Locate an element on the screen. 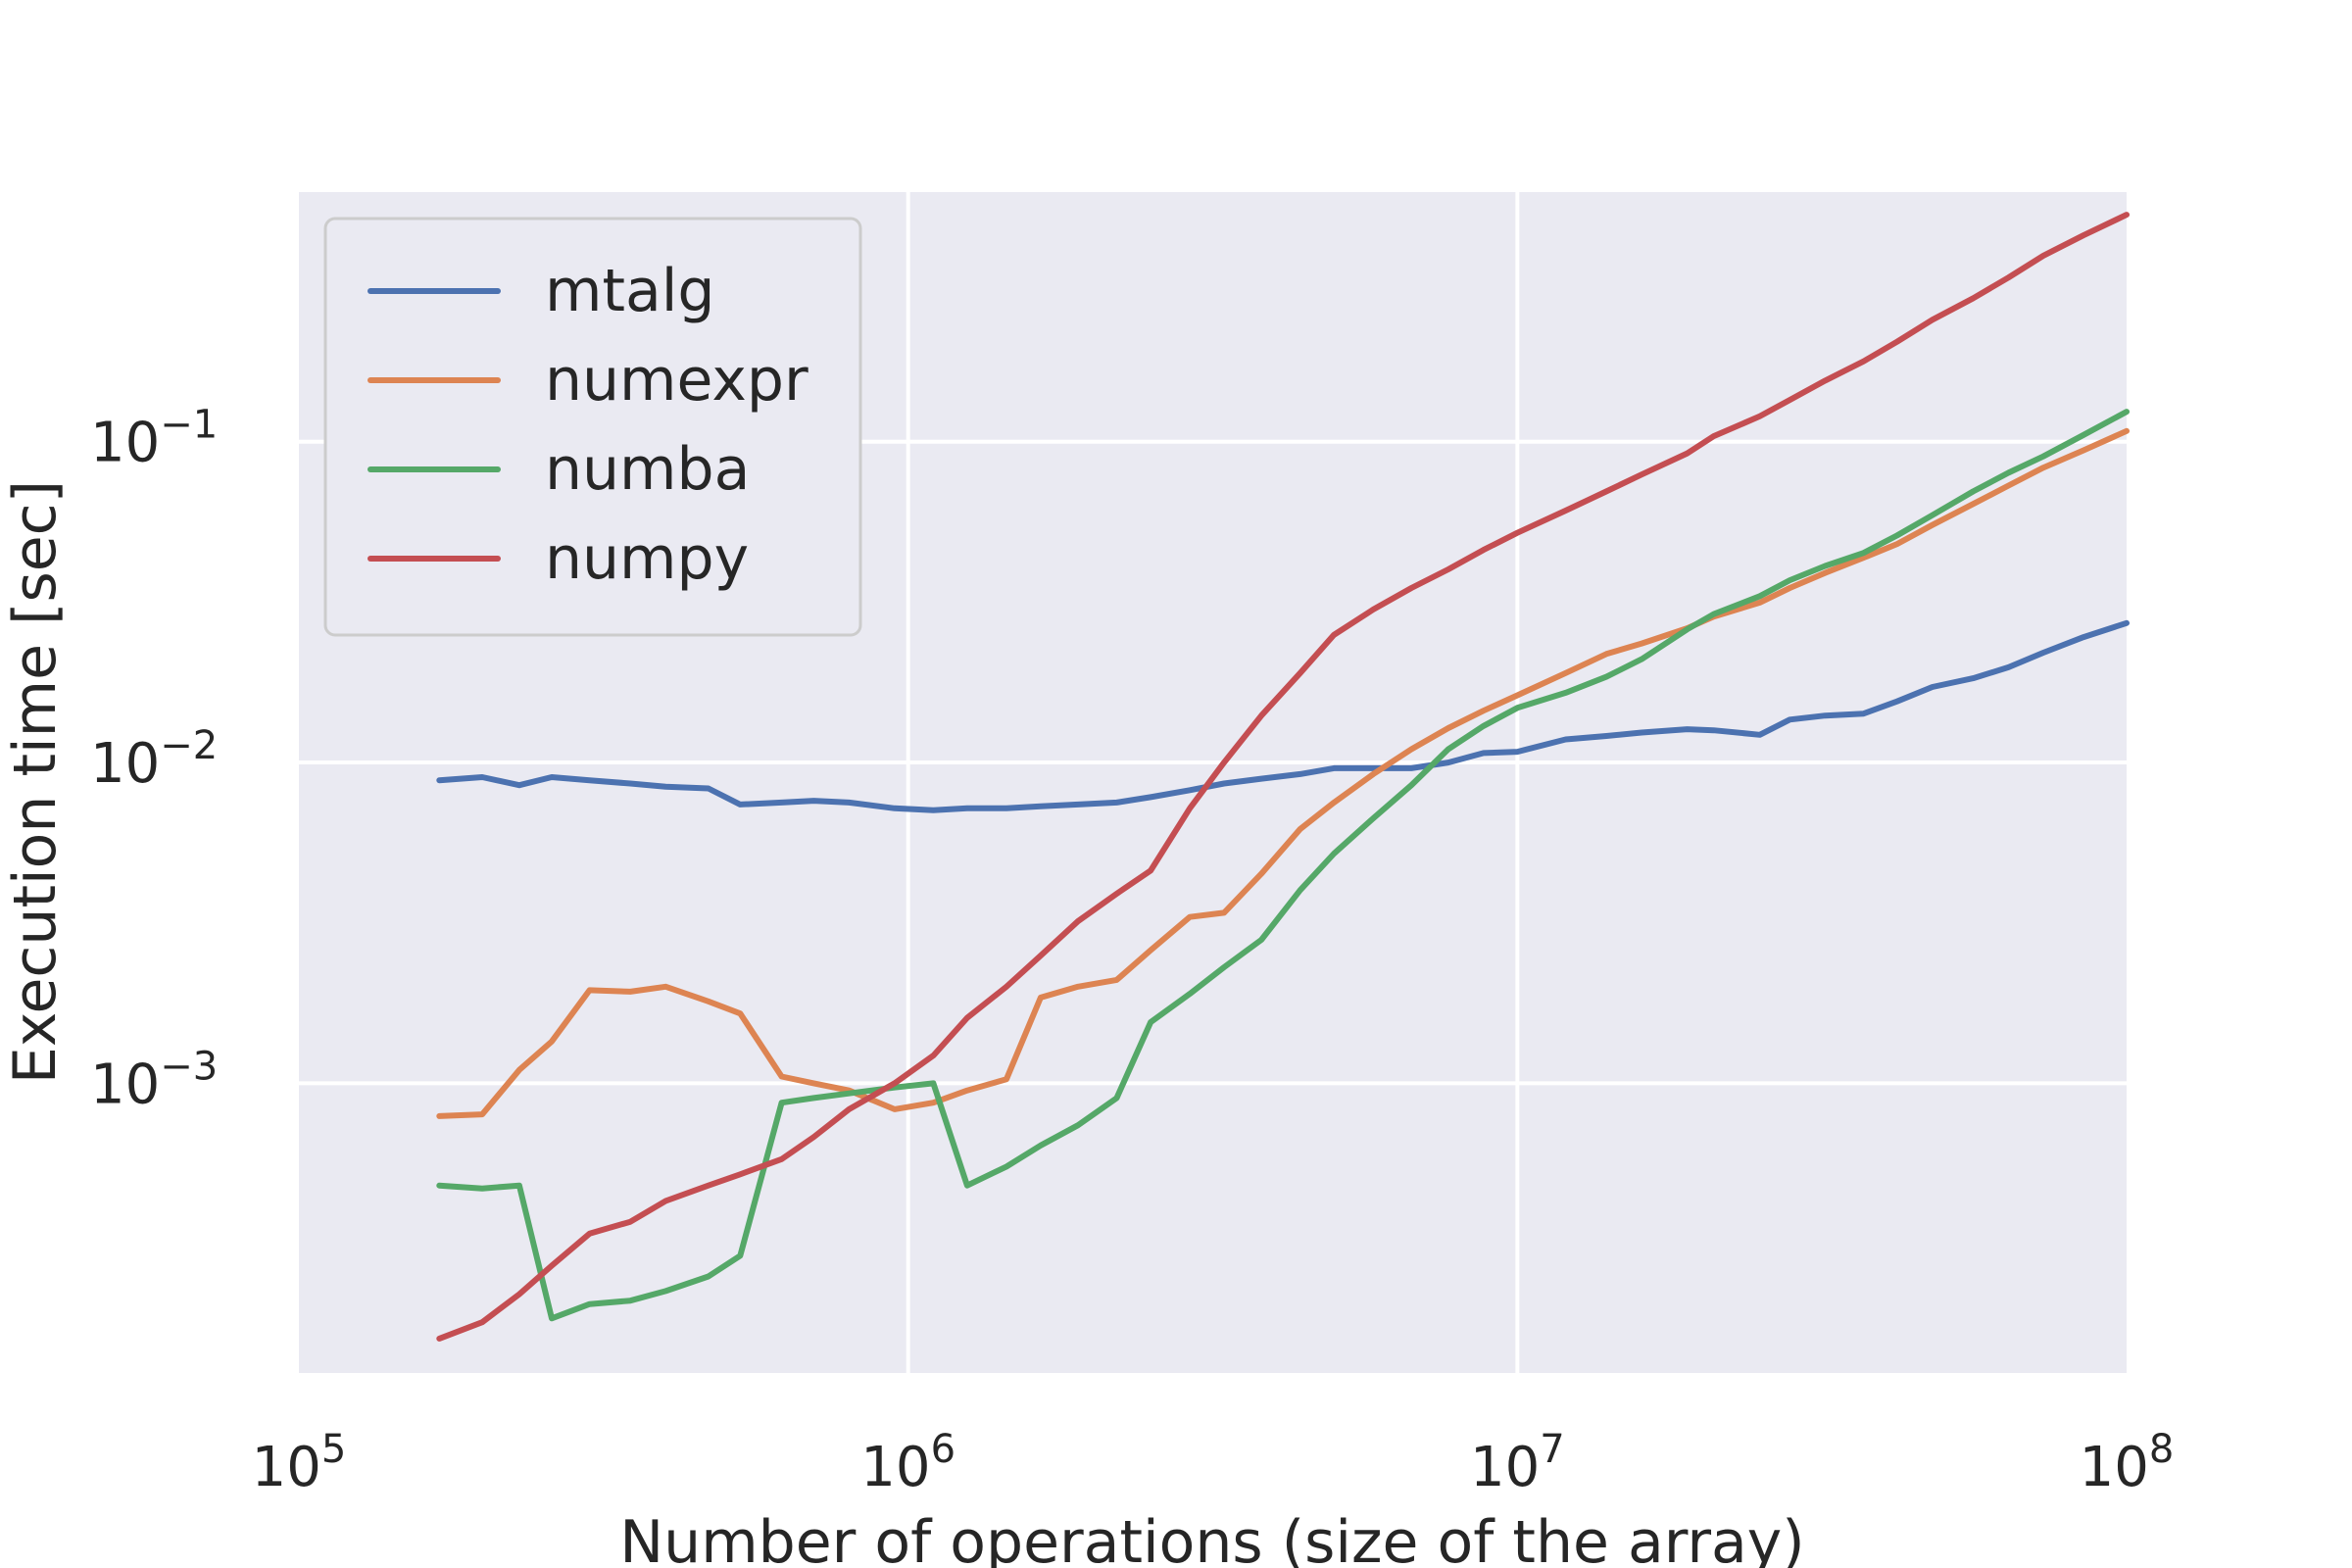  y-tick-label: 10⁻² is located at coordinates (154, 759).